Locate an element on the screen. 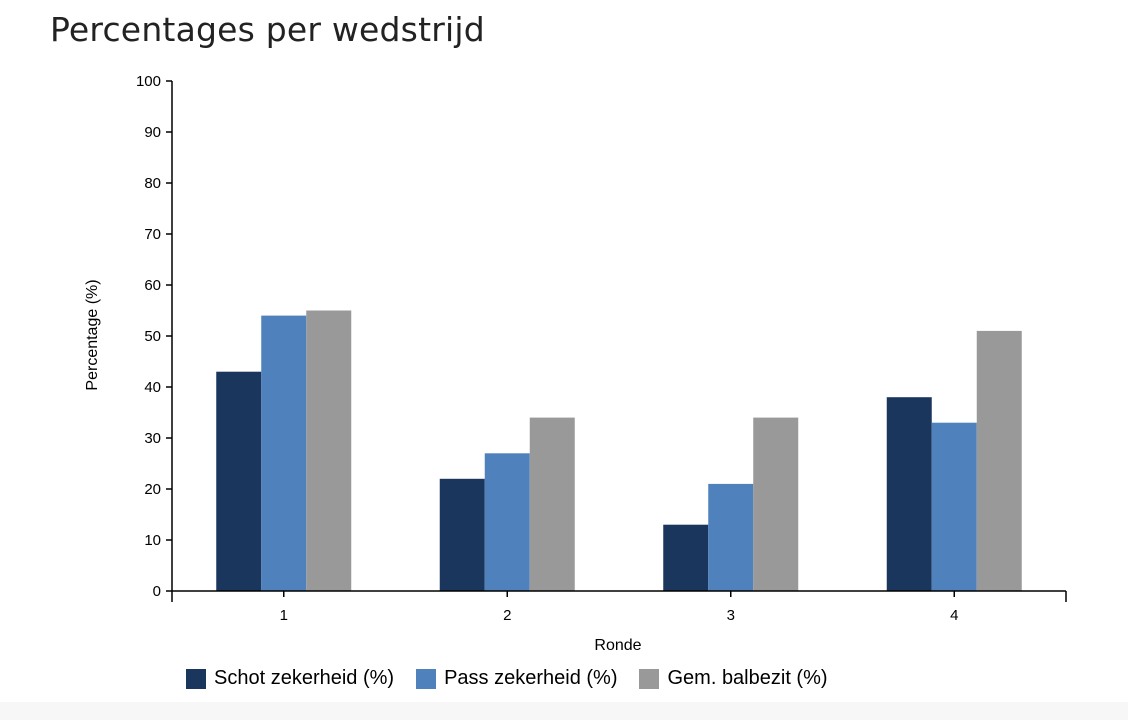  y-tick-label-50: 50 is located at coordinates (152, 336).